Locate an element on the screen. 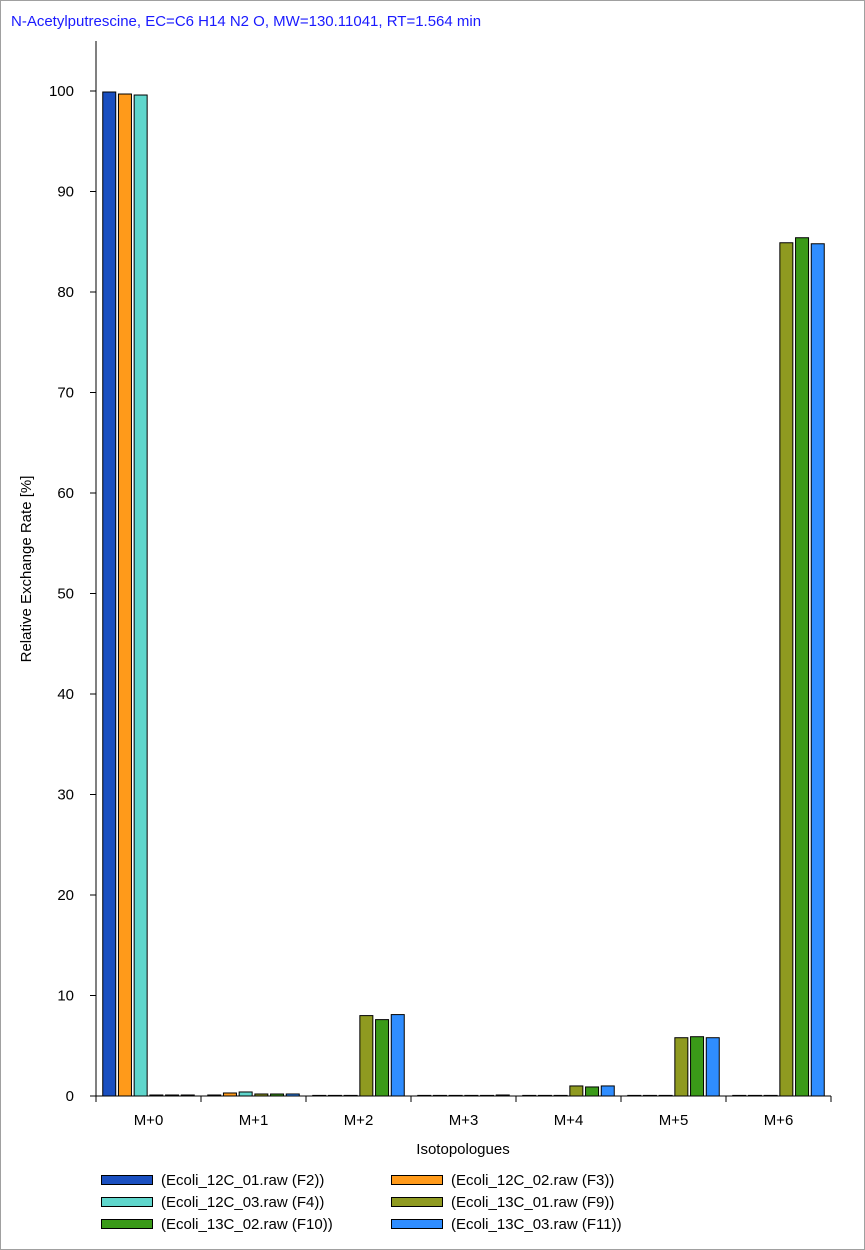 The height and width of the screenshot is (1250, 865). y-tick-label: 50 is located at coordinates (65, 594).